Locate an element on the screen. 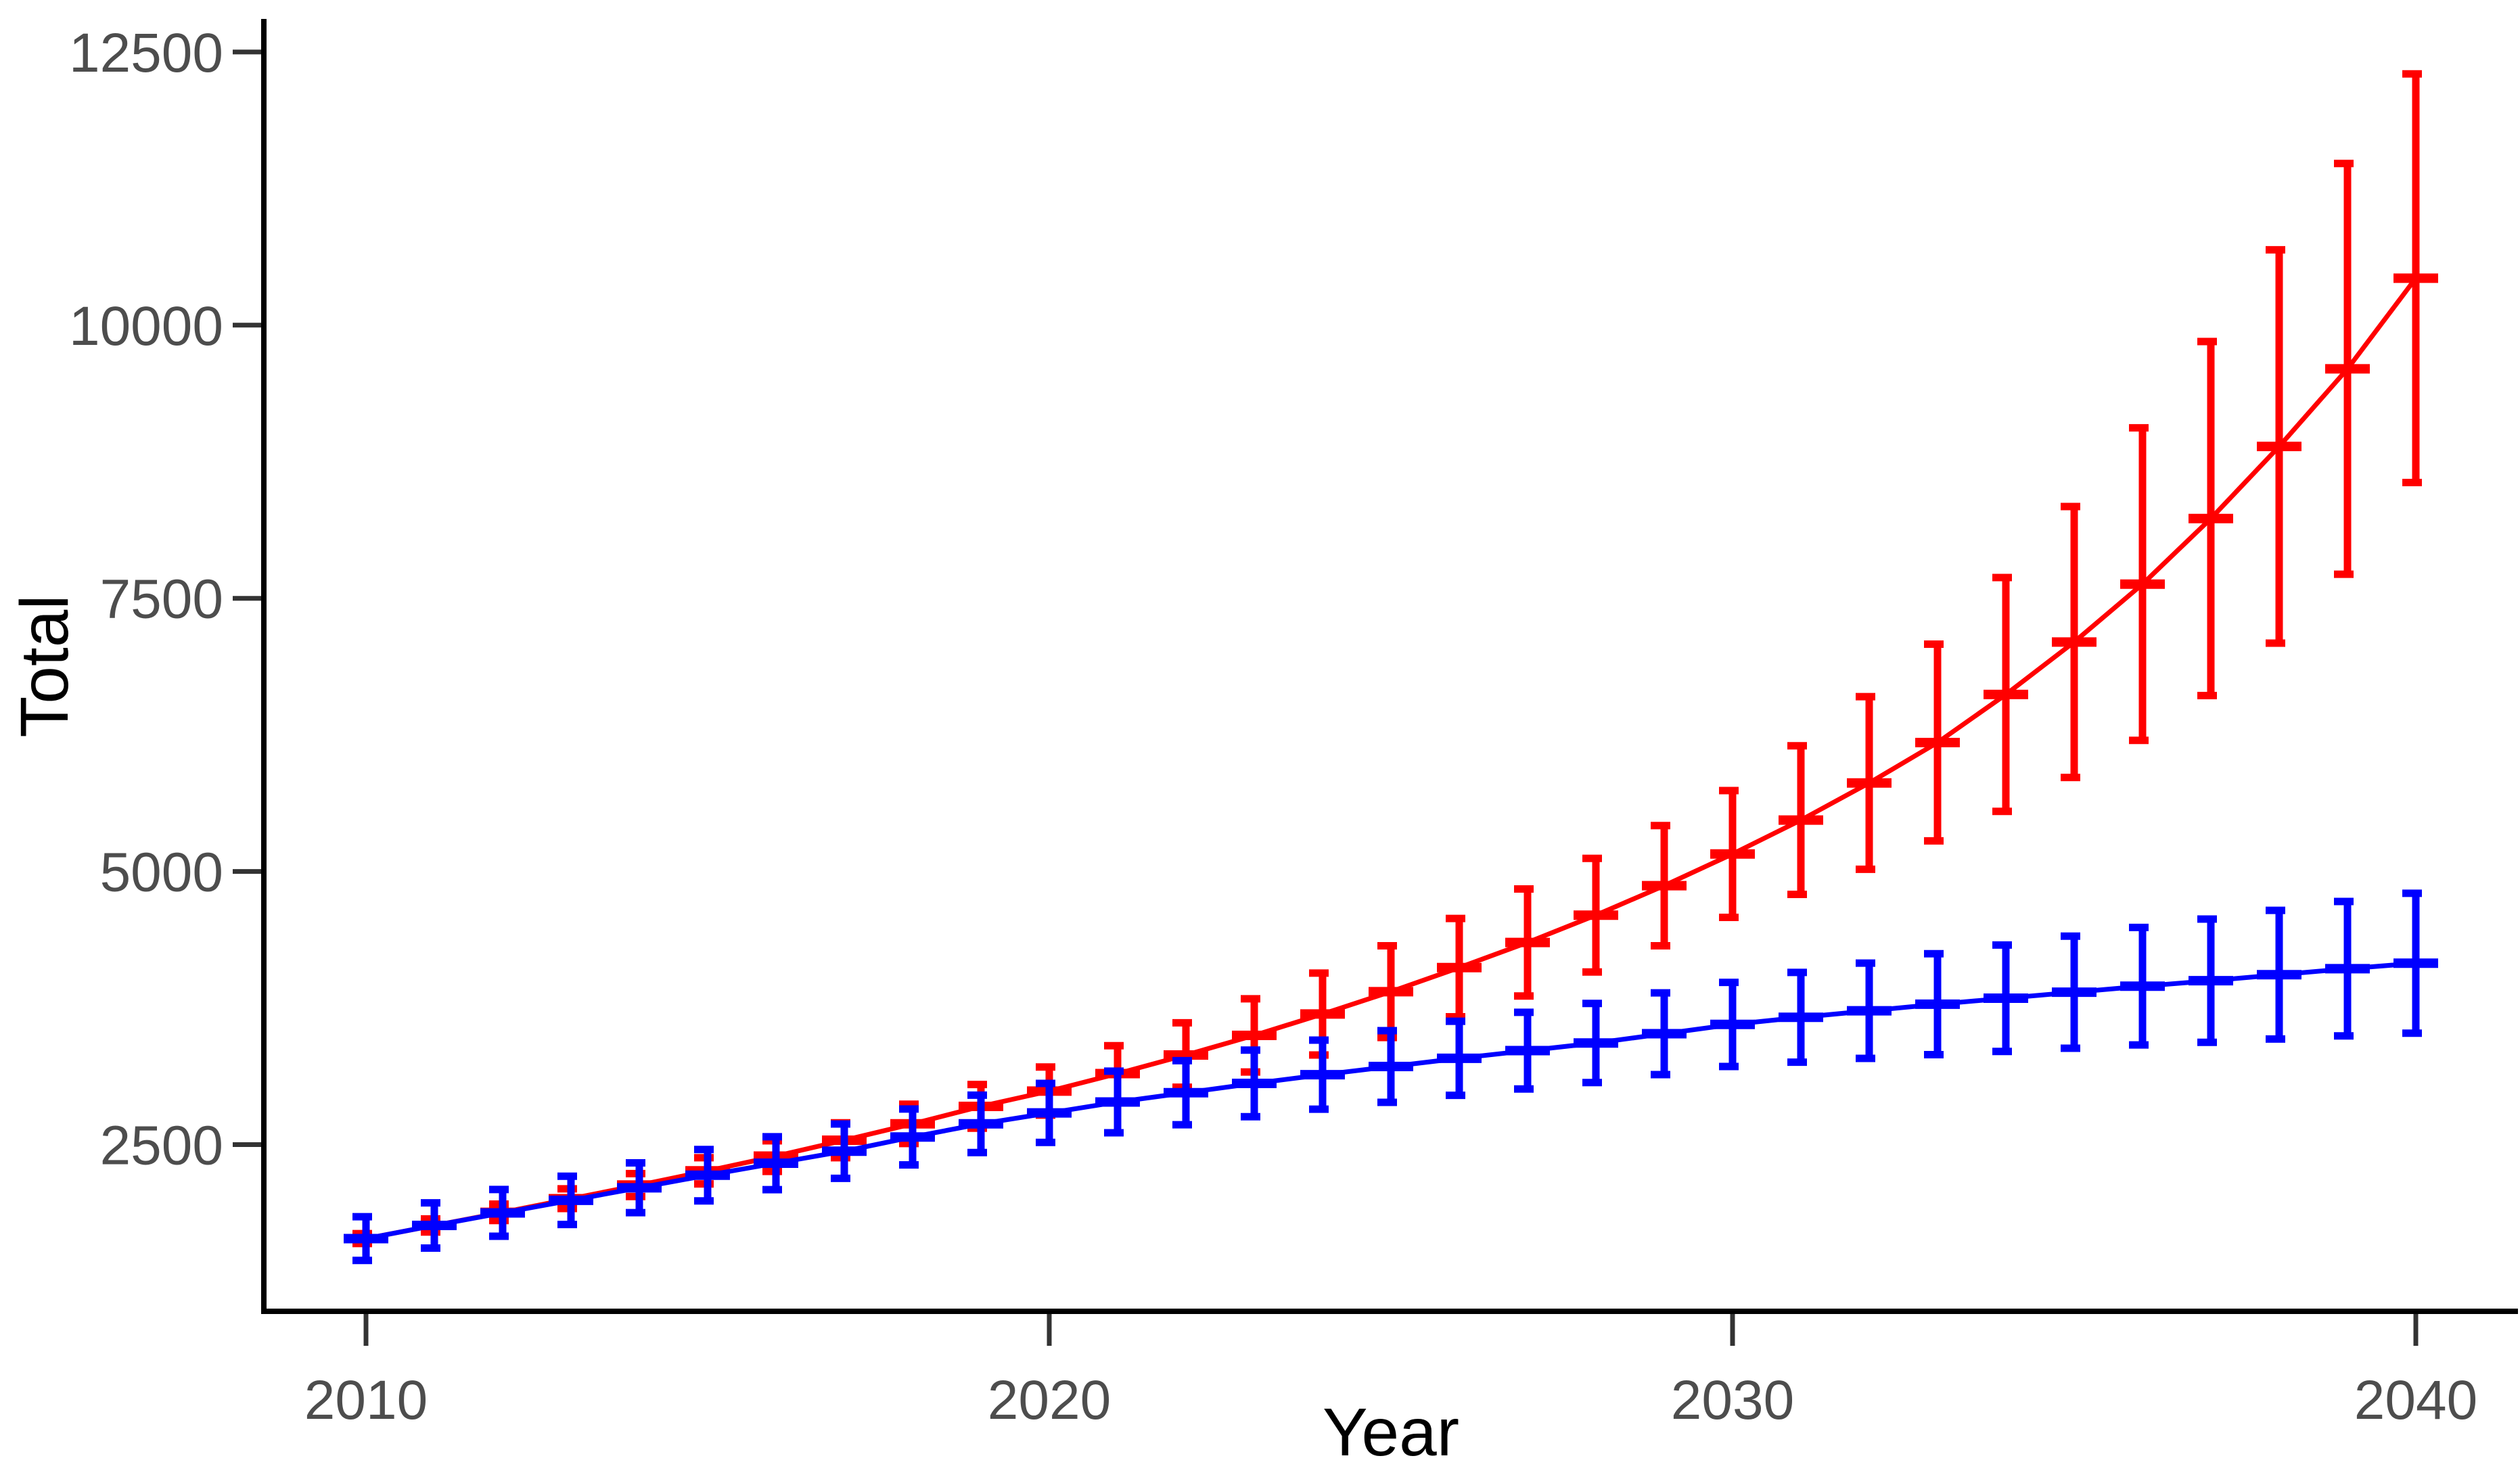 The width and height of the screenshot is (2520, 1477). y-tick-label: 7500 is located at coordinates (162, 599).